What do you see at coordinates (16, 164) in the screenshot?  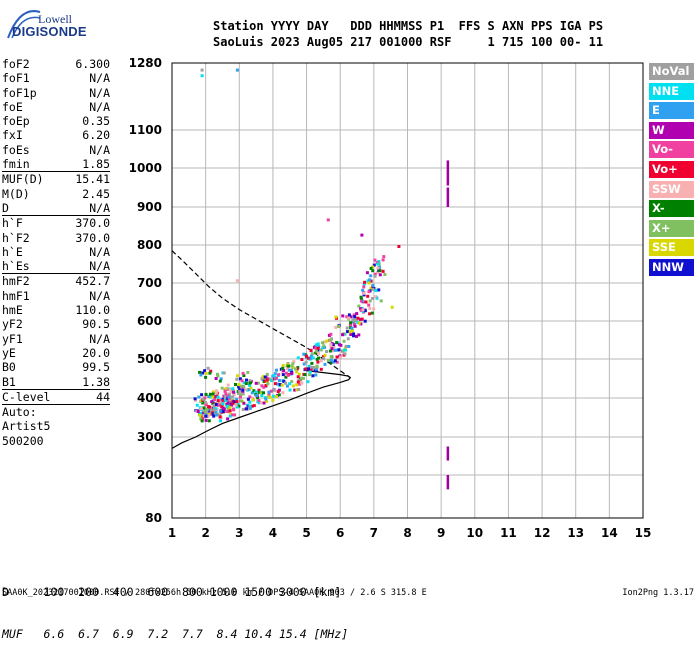 I see `param-label: fmin` at bounding box center [16, 164].